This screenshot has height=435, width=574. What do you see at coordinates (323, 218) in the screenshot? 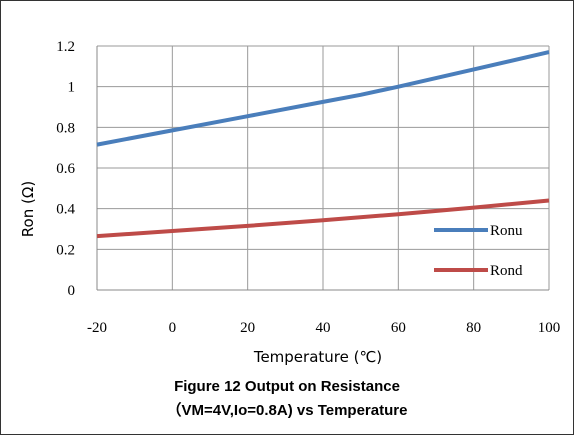
I see `series-line-rond` at bounding box center [323, 218].